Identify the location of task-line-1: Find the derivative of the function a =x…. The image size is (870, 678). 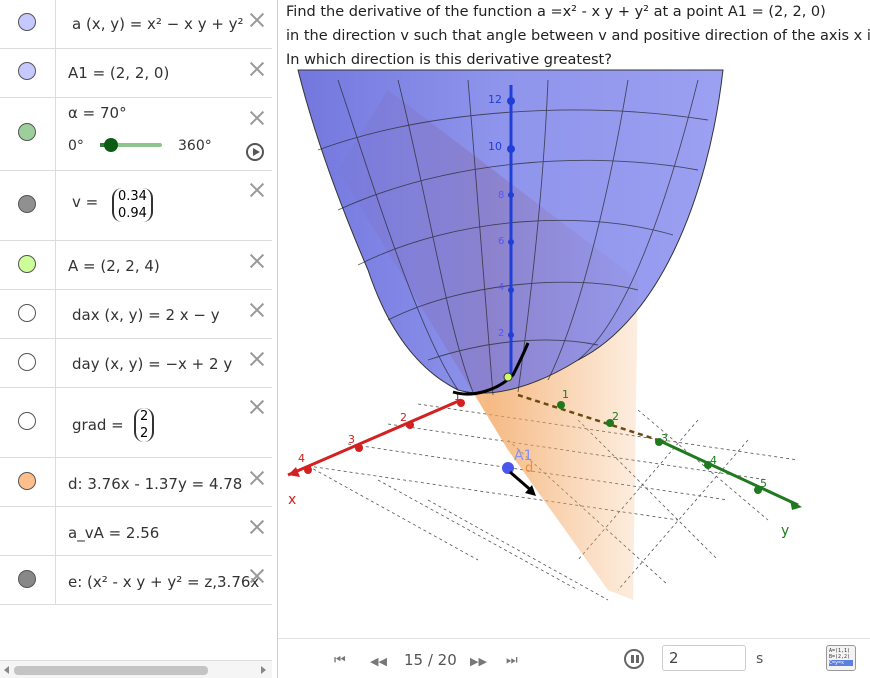
(556, 12).